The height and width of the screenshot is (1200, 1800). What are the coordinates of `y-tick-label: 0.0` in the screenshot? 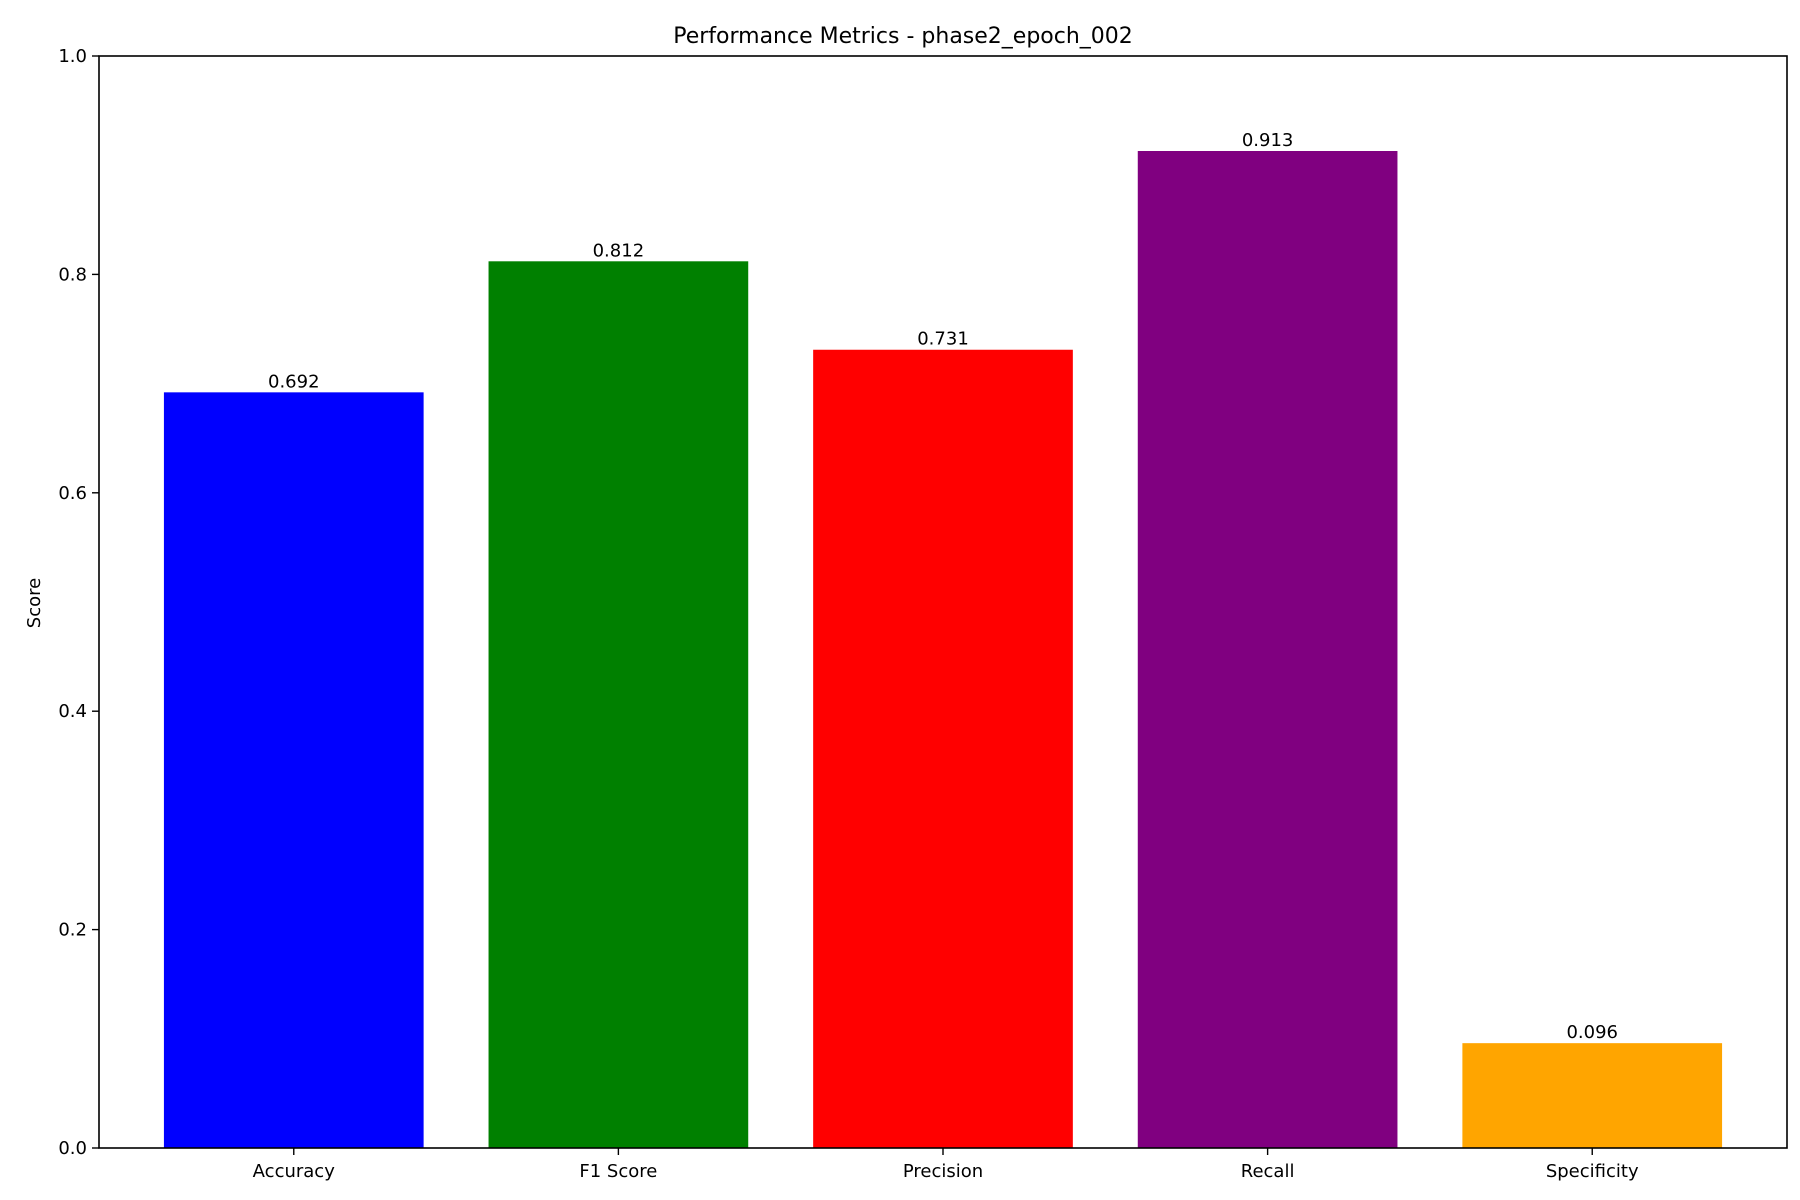 It's located at (72, 1148).